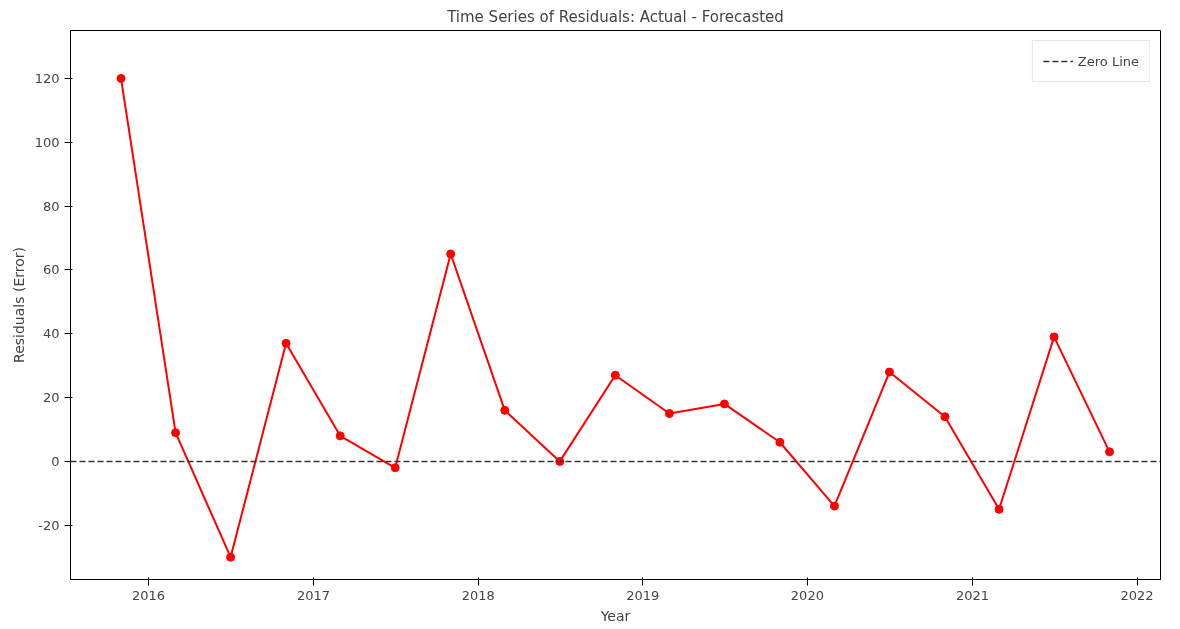  What do you see at coordinates (1137, 595) in the screenshot?
I see `x-tick-label: 2022` at bounding box center [1137, 595].